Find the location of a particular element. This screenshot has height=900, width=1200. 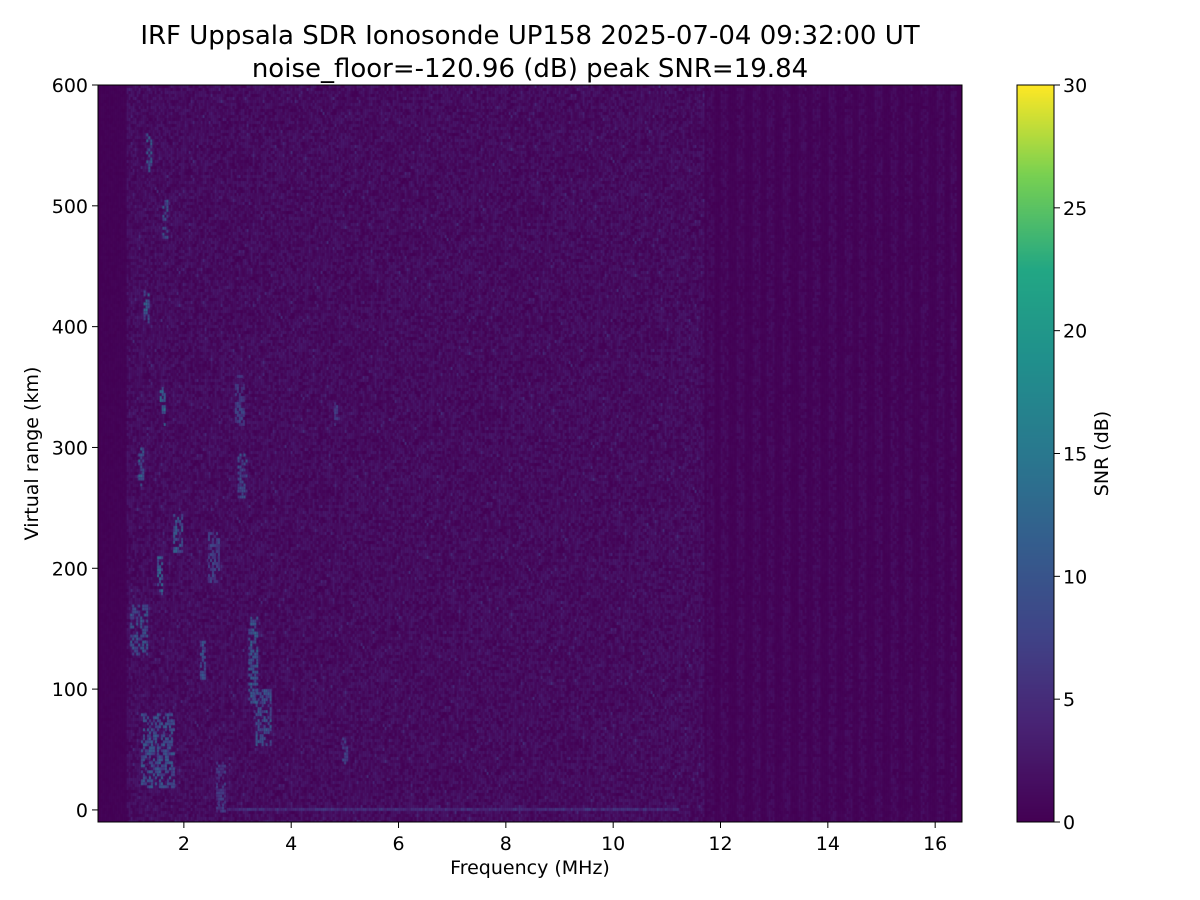

y-axis: 0 100 200 300 400 500 600 is located at coordinates (75, 448).